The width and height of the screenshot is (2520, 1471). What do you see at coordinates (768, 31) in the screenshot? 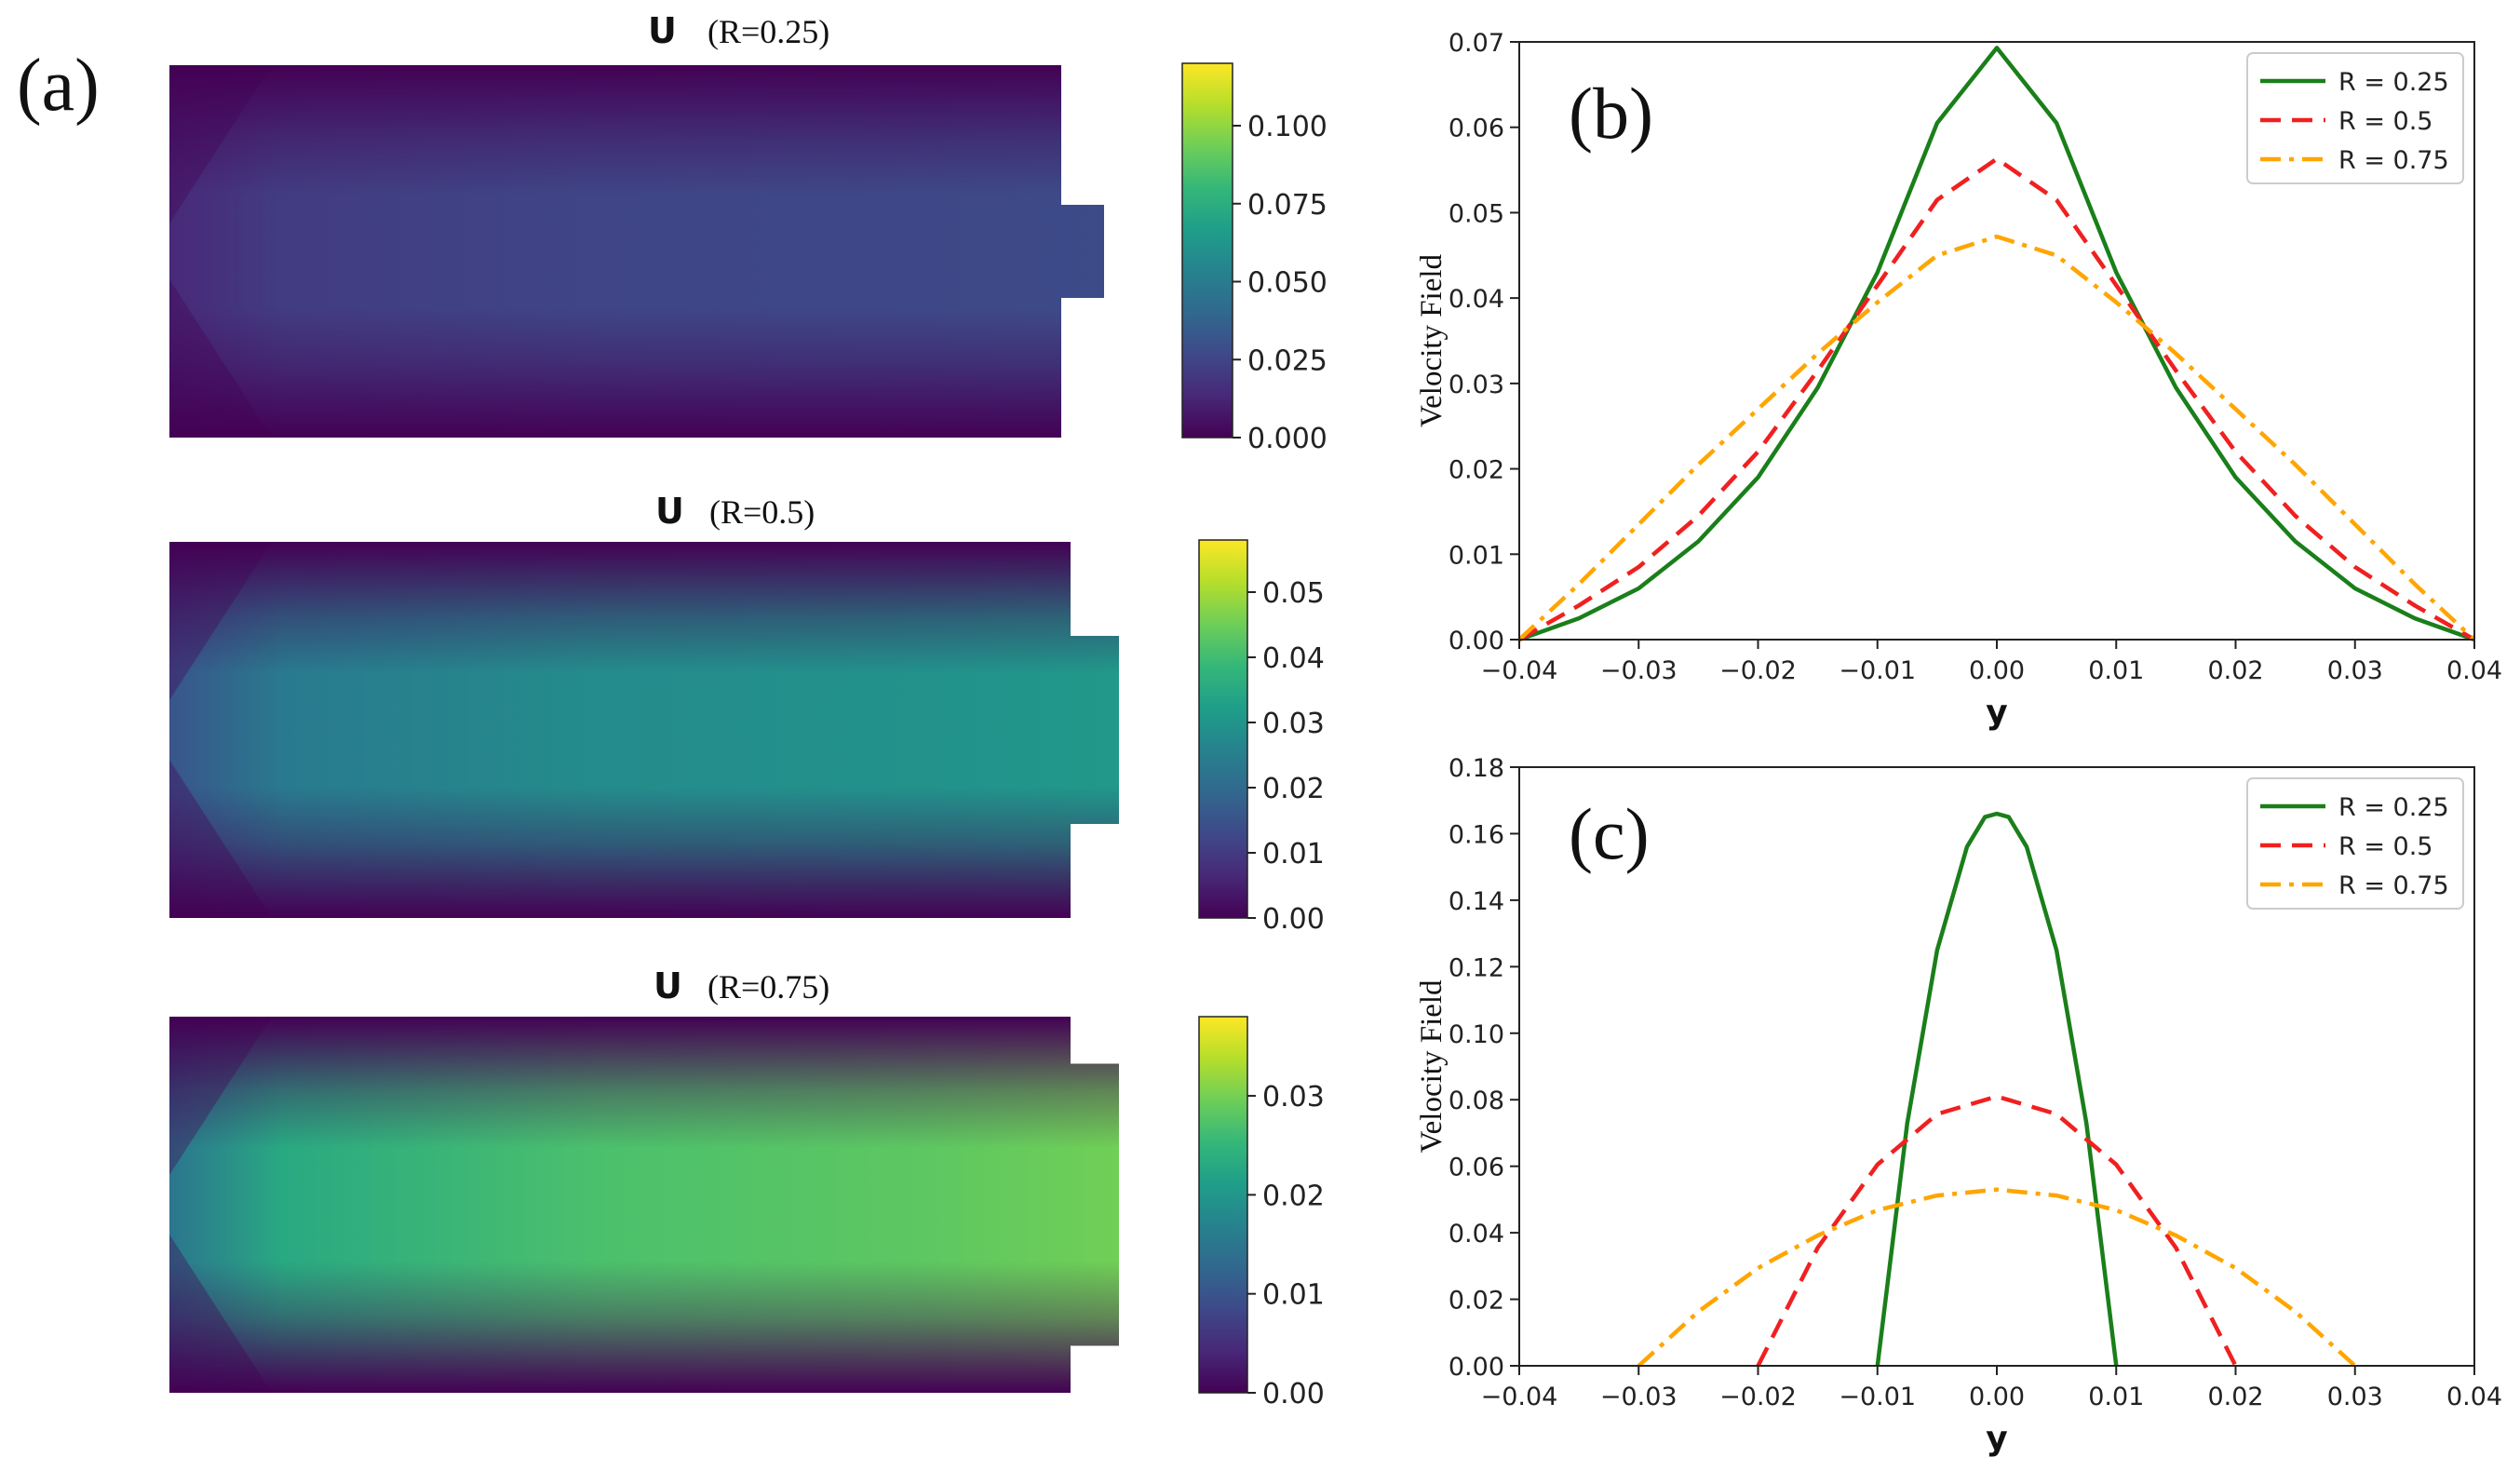
I see `map-title-ratio: (R=0.25)` at bounding box center [768, 31].